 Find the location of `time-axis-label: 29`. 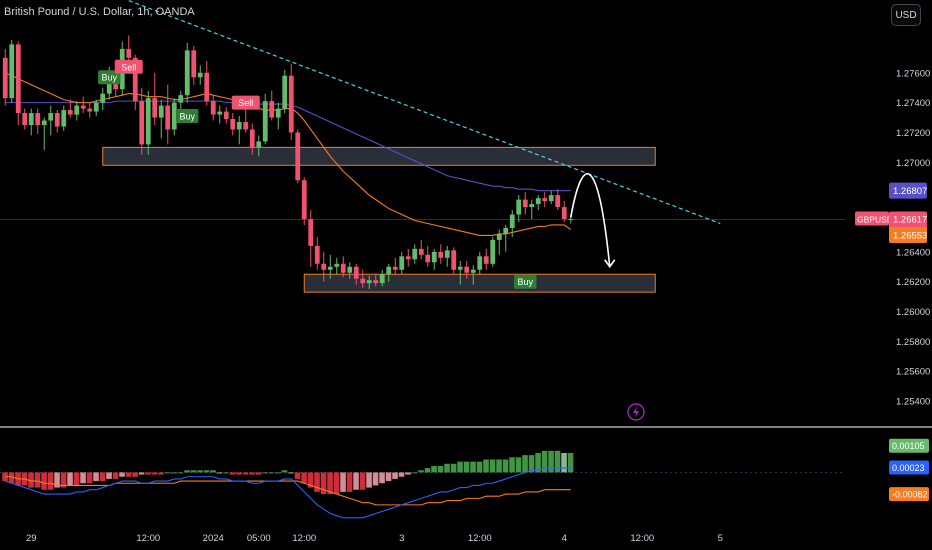

time-axis-label: 29 is located at coordinates (31, 538).